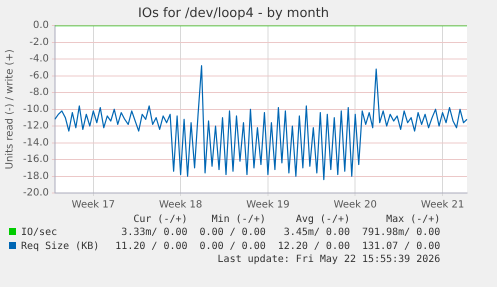 This screenshot has width=497, height=287. What do you see at coordinates (401, 247) in the screenshot?
I see `text: 131.07 / 0.00` at bounding box center [401, 247].